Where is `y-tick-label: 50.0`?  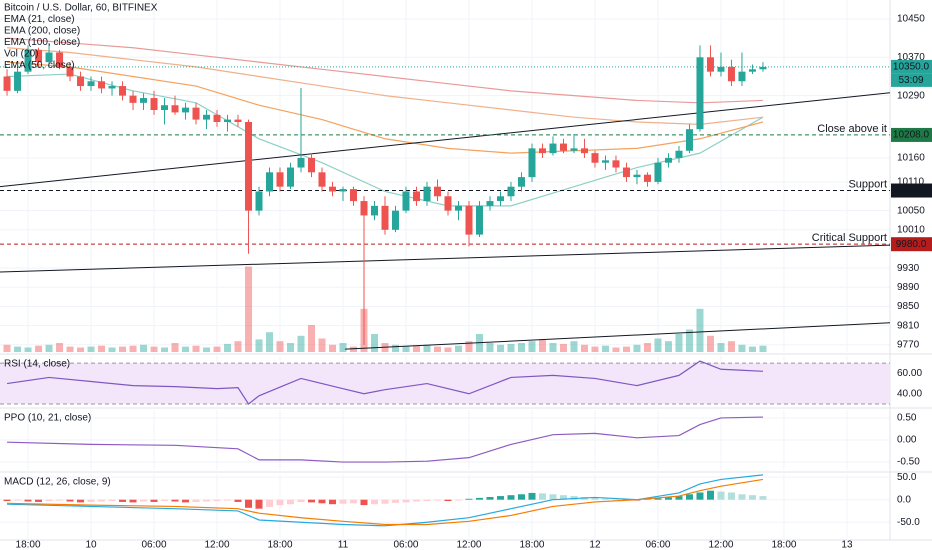
y-tick-label: 50.0 is located at coordinates (907, 477).